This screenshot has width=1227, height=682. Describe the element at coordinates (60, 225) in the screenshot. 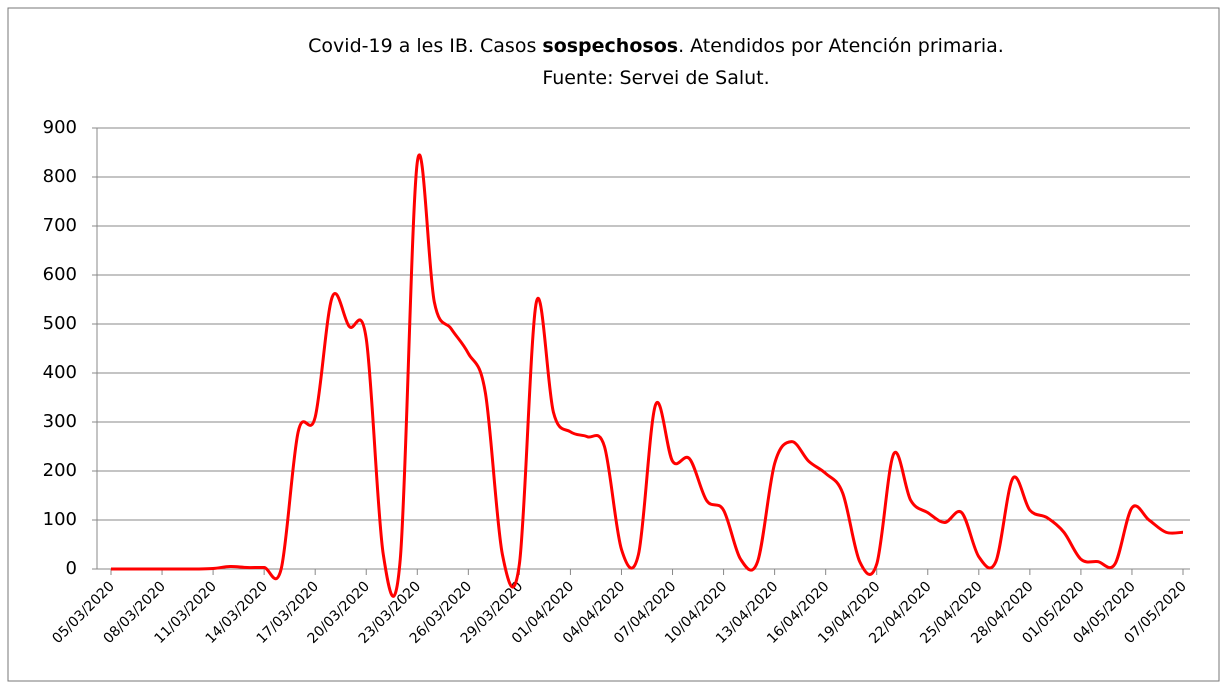

I see `y-tick-label: 700` at that location.